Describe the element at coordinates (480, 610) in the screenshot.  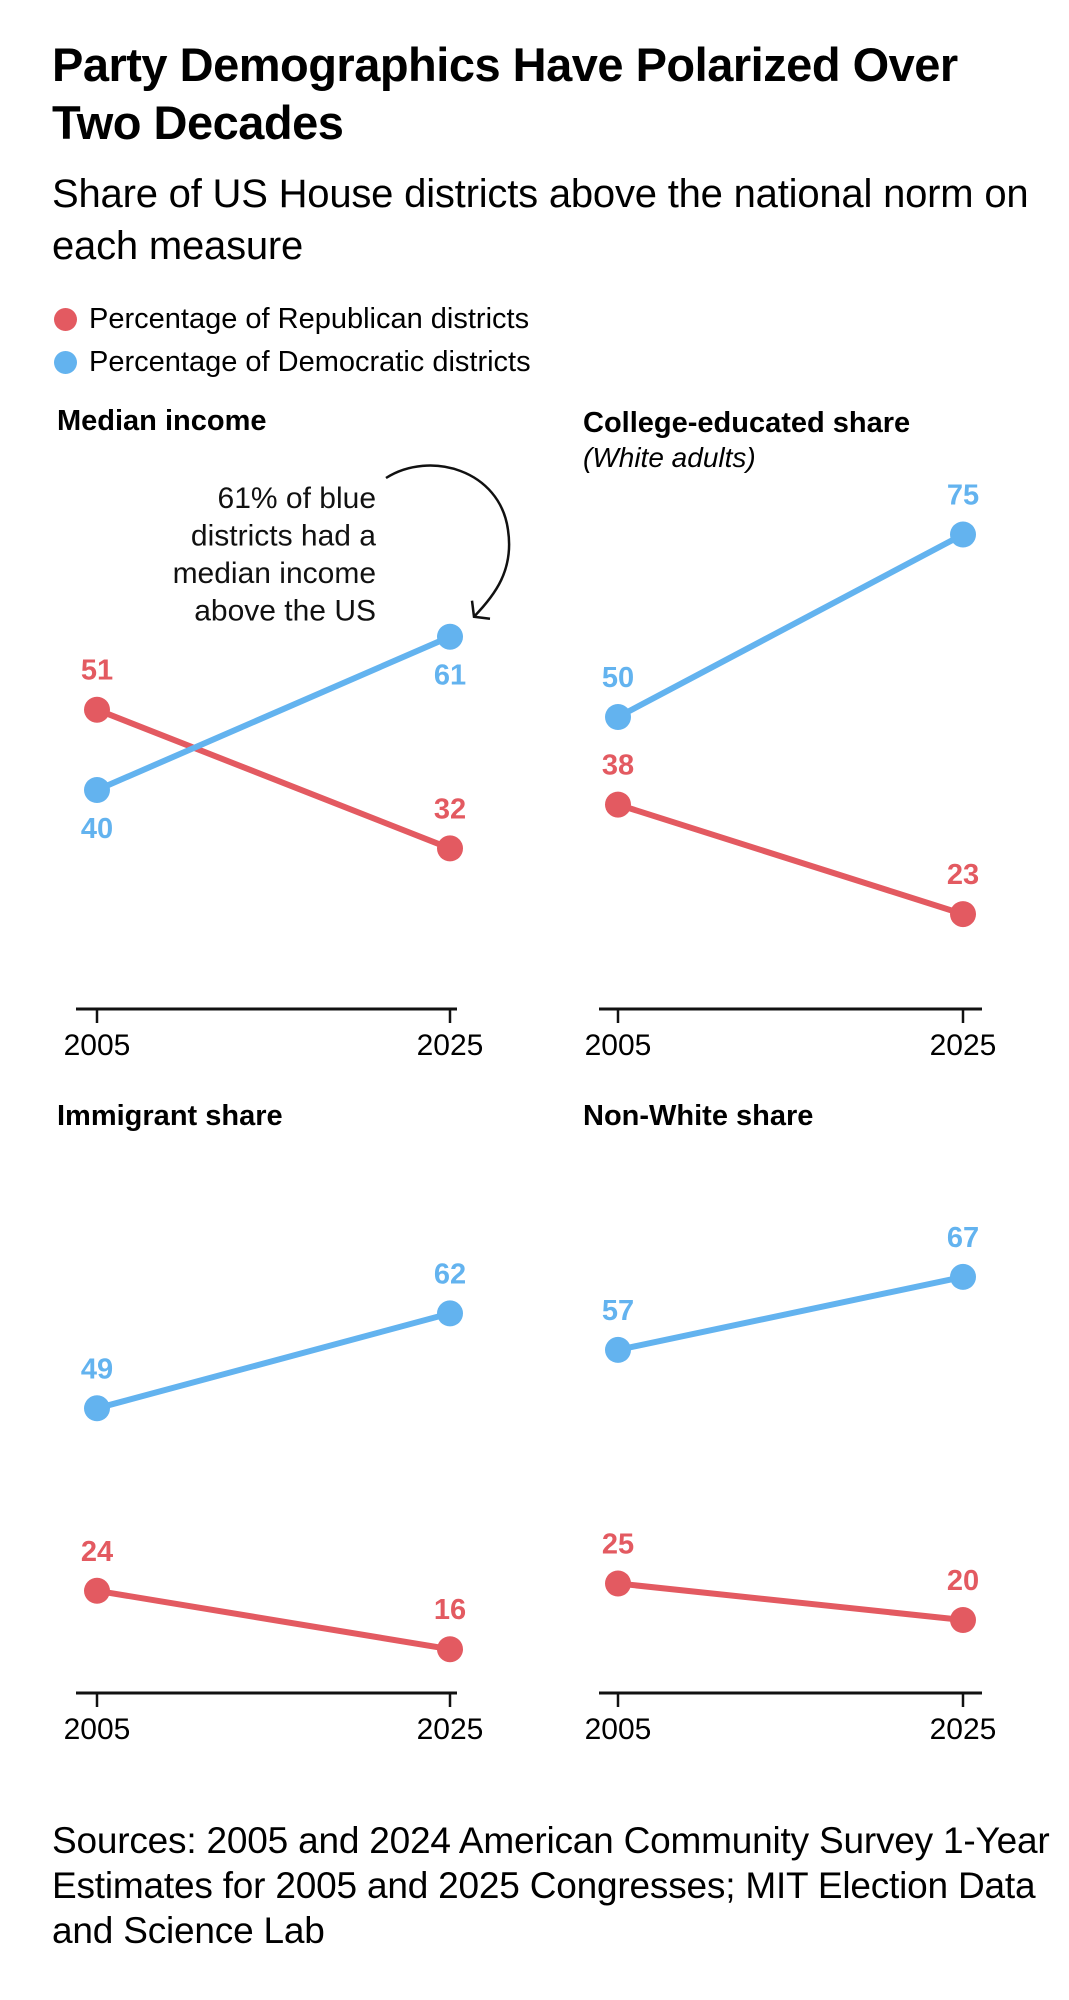
I see `arrowhead-icon` at that location.